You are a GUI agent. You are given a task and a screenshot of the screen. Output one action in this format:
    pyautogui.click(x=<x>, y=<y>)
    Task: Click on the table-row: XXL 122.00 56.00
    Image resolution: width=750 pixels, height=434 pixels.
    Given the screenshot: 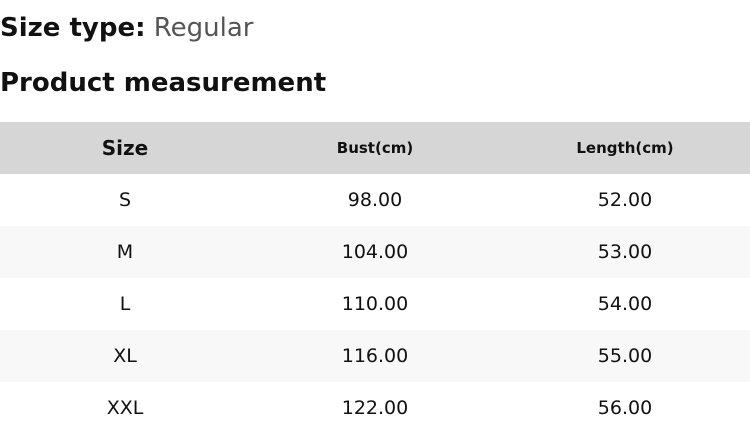 What is the action you would take?
    pyautogui.click(x=375, y=408)
    